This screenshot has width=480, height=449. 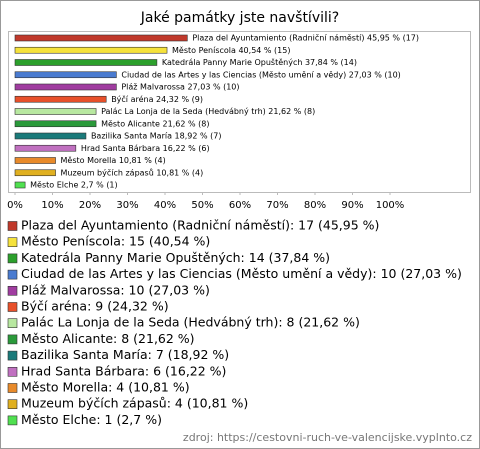 What do you see at coordinates (91, 419) in the screenshot?
I see `legend-label: Město Elche: 1 (2,7 %)` at bounding box center [91, 419].